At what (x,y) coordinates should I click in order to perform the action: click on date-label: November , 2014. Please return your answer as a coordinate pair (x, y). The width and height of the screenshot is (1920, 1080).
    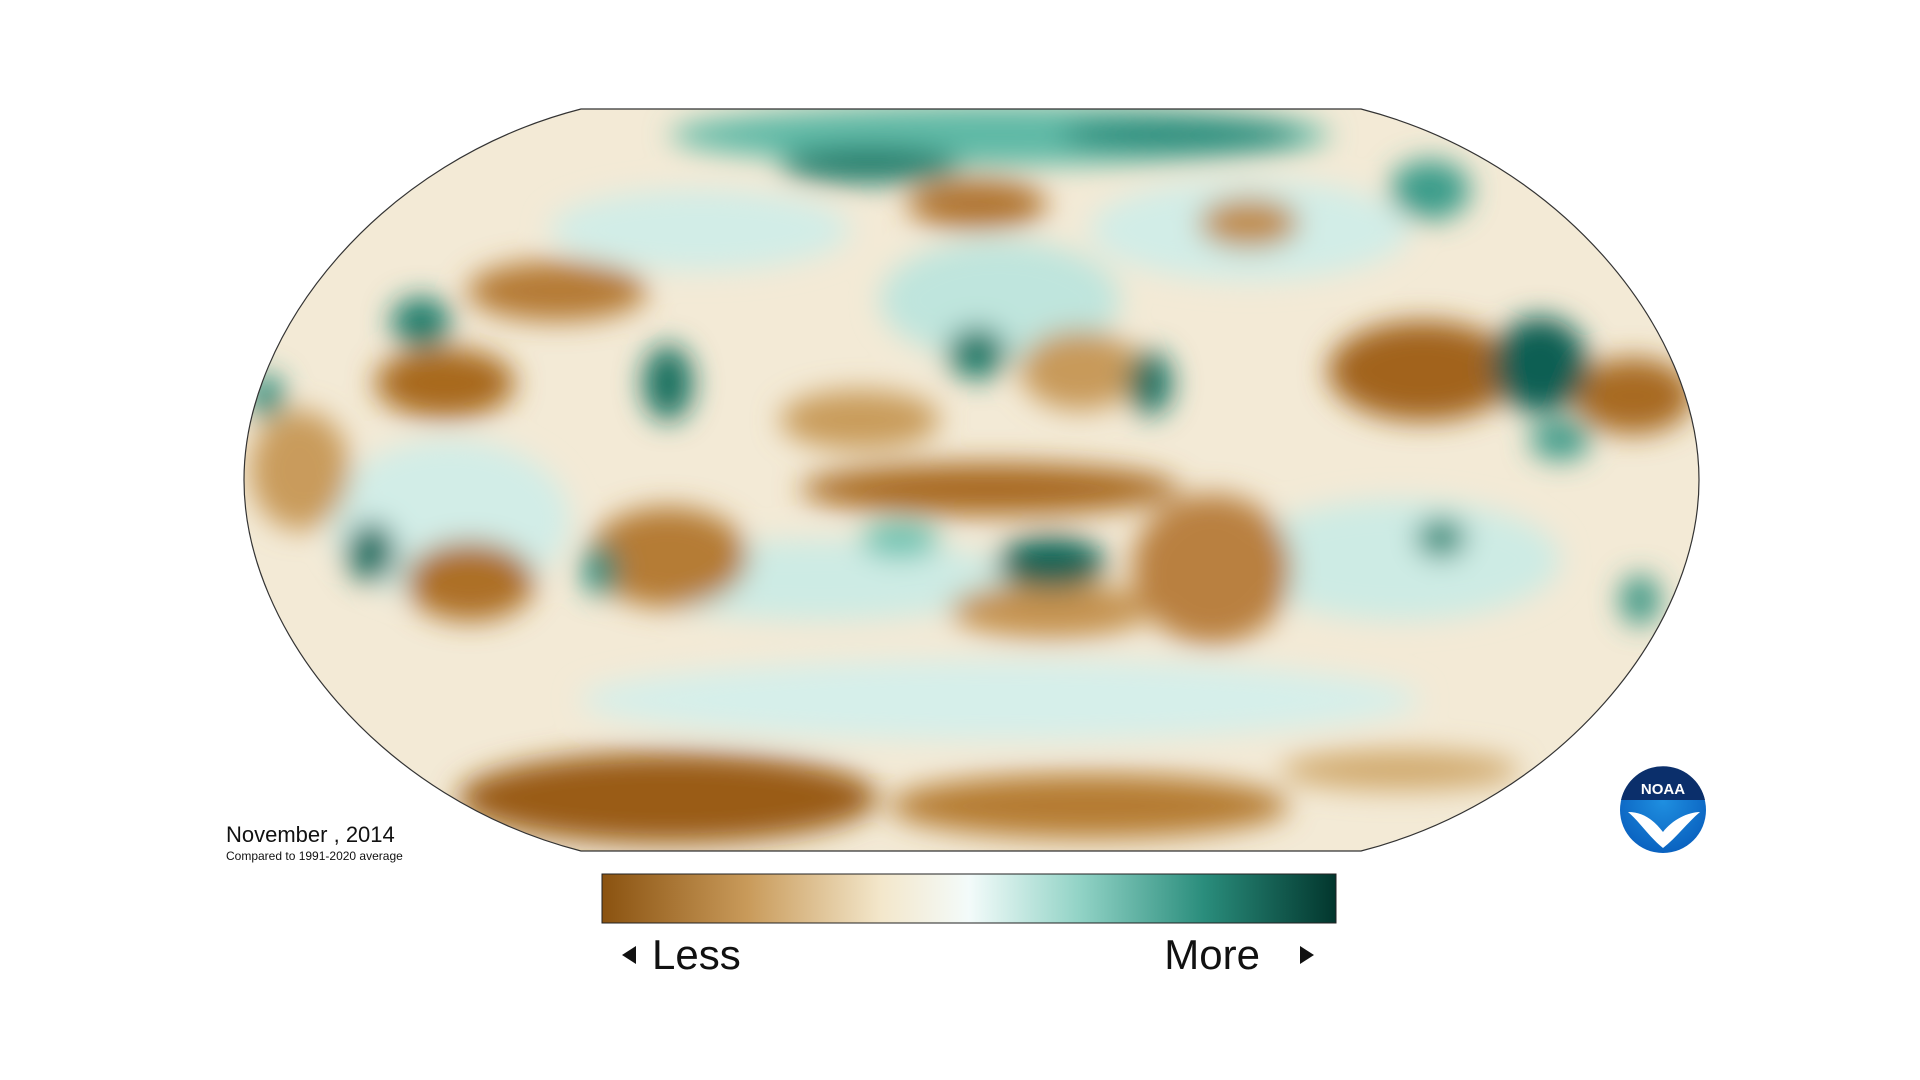
    Looking at the image, I should click on (310, 834).